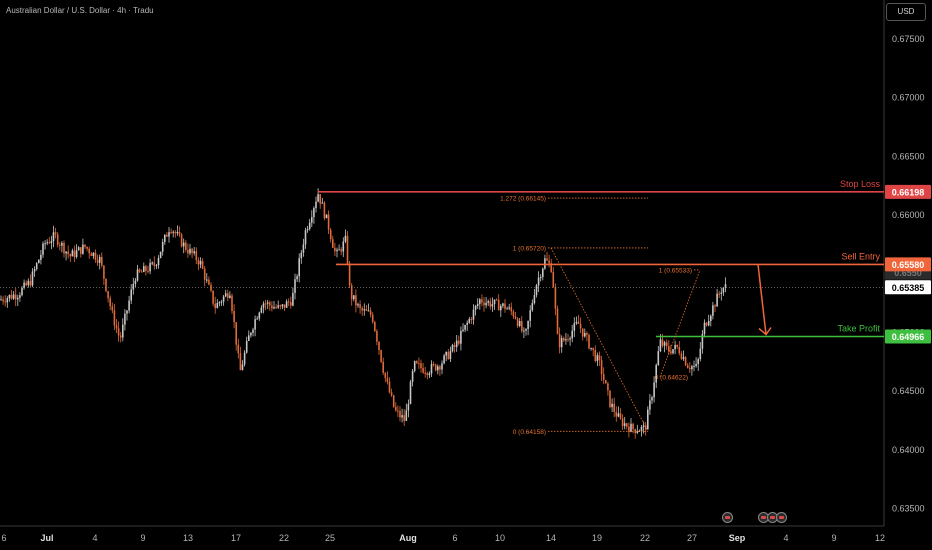  I want to click on x-tick-label: 6, so click(3, 538).